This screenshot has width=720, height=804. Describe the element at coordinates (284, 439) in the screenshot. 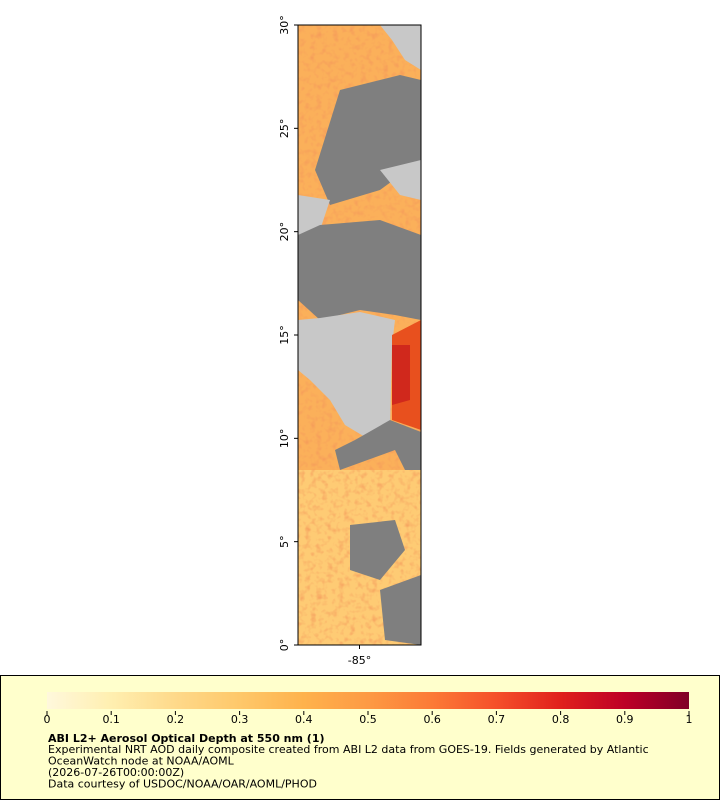

I see `lat-tick-label: 10°` at that location.